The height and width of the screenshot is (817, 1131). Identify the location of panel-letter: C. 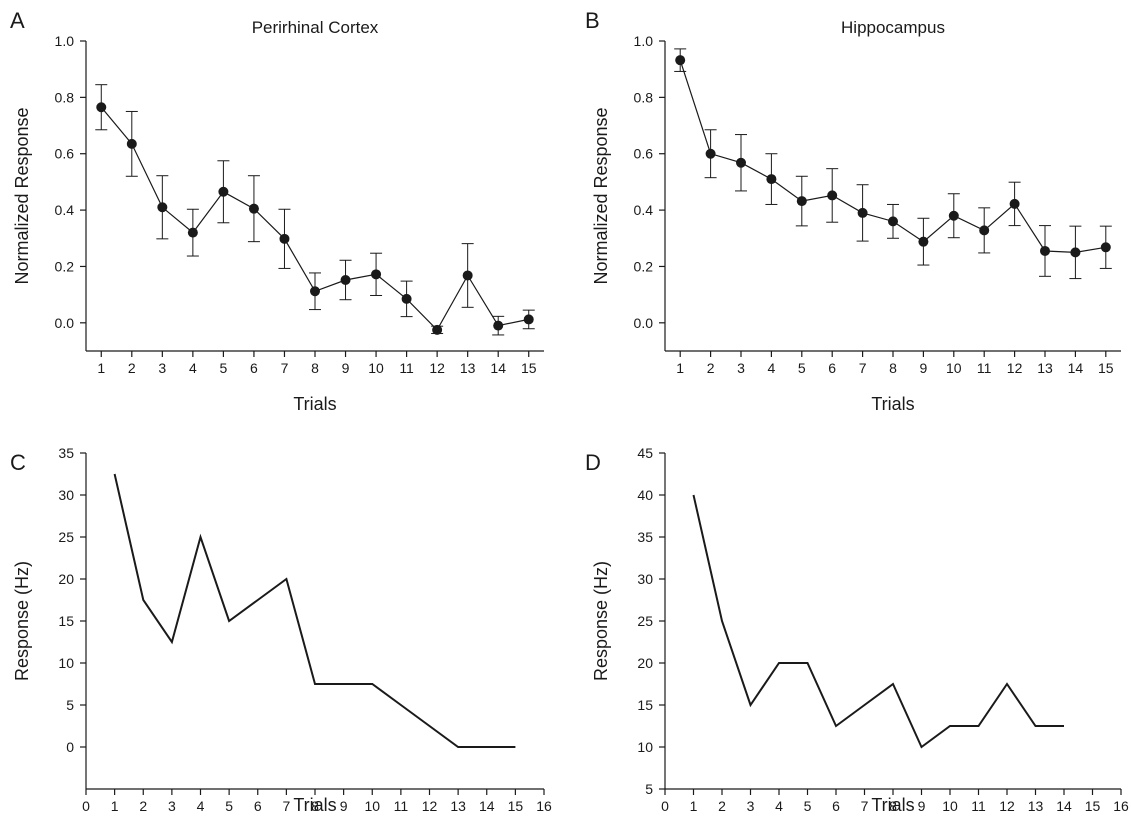
(18, 462).